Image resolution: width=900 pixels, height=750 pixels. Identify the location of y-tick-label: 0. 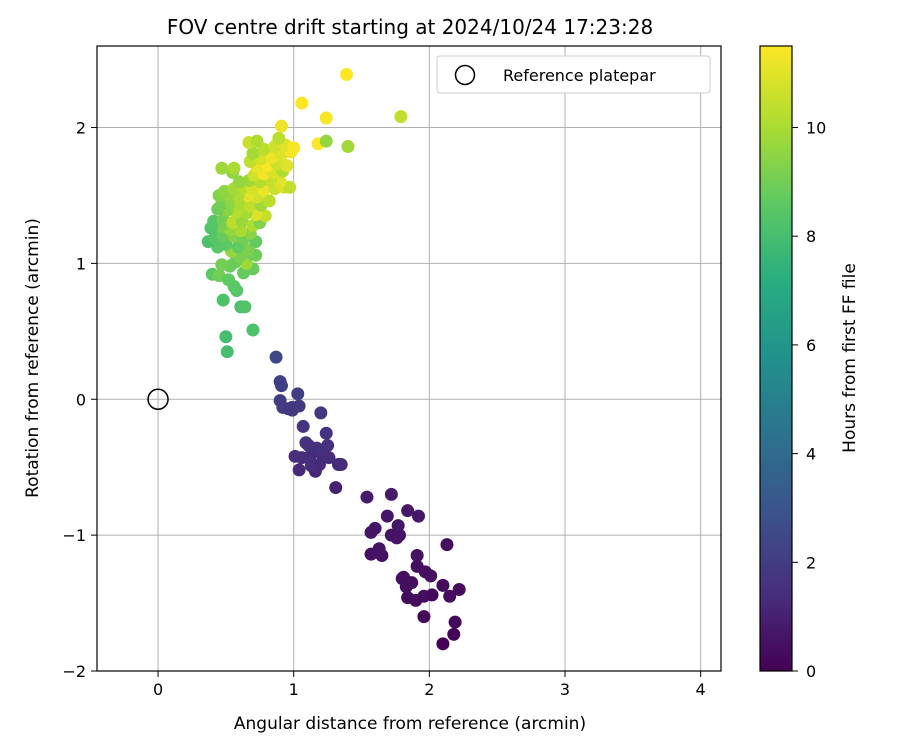
(81, 399).